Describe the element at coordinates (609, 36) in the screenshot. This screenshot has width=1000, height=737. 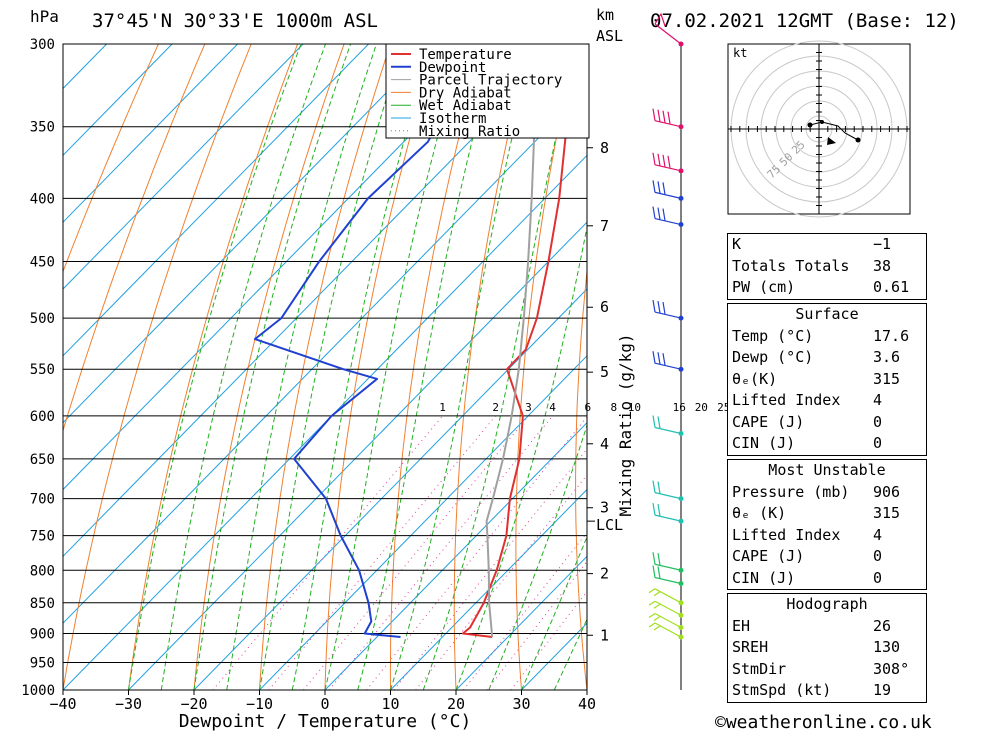
I see `asl-unit-label: ASL` at that location.